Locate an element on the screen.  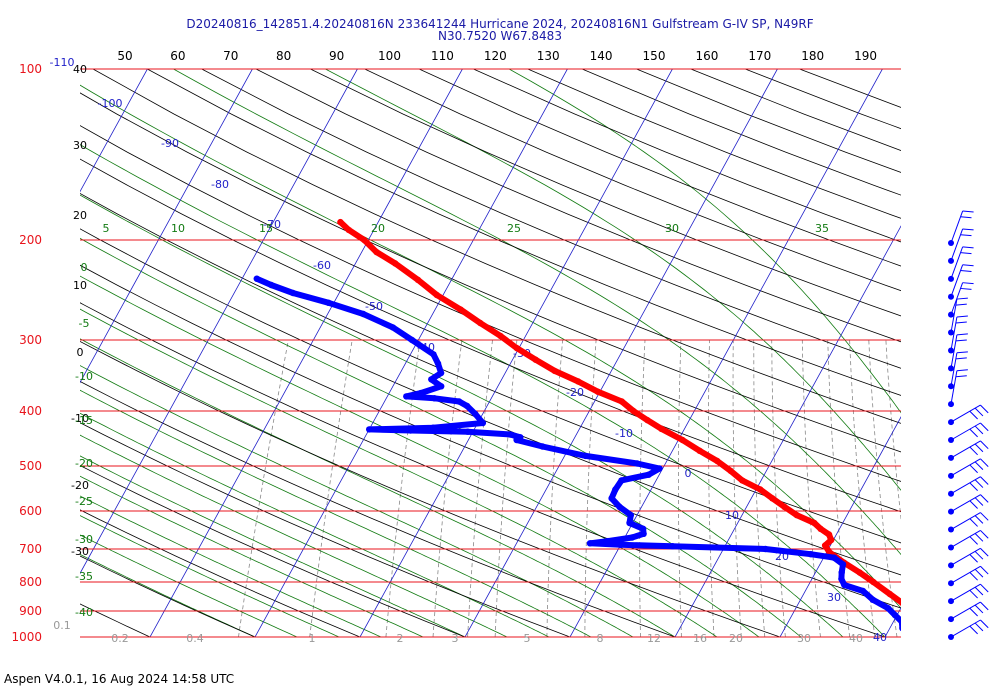
pressure-label: 1000 is located at coordinates (26, 637).